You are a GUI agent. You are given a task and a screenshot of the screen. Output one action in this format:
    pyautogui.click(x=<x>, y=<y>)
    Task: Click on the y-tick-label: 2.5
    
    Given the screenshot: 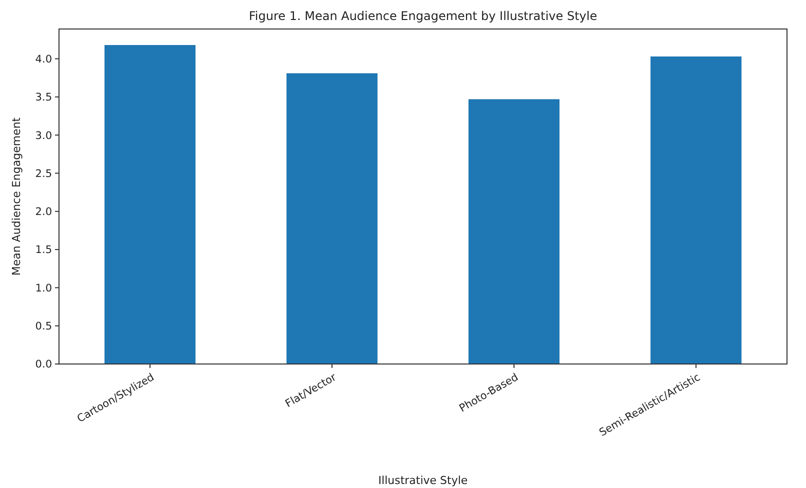 What is the action you would take?
    pyautogui.click(x=43, y=174)
    